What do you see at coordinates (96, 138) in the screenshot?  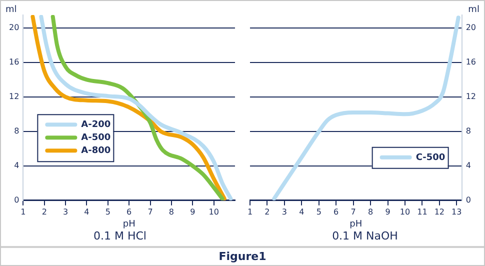 I see `legend-label: A-500` at bounding box center [96, 138].